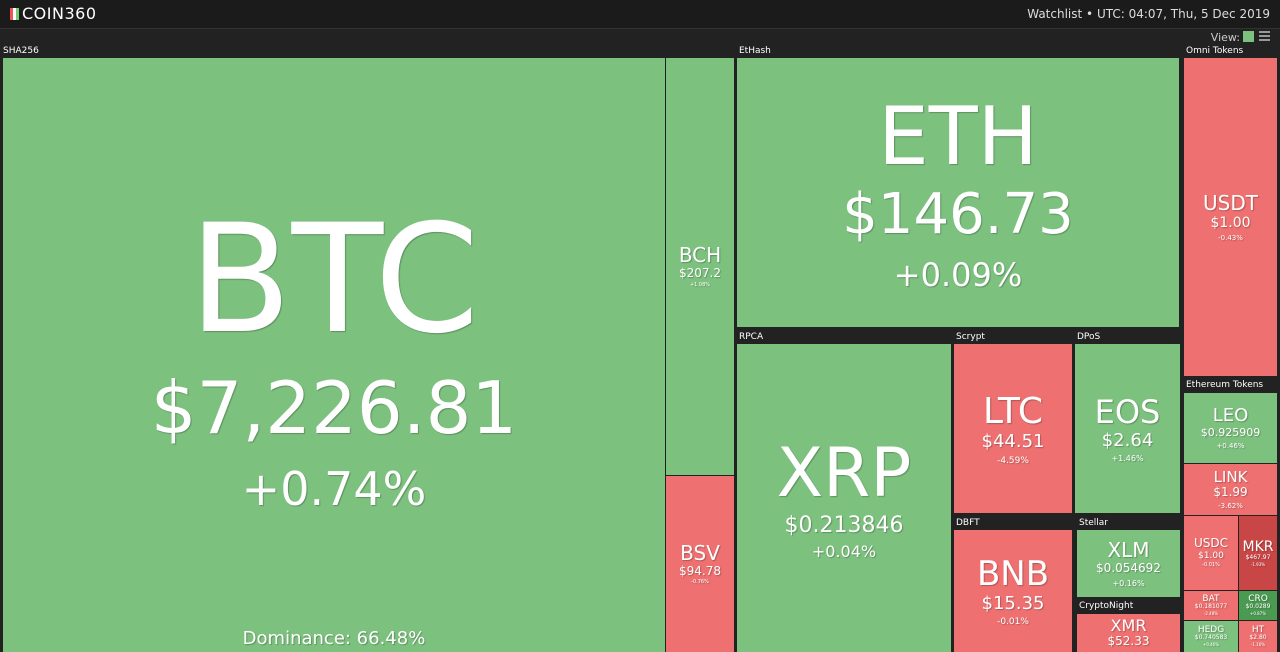 The height and width of the screenshot is (652, 1280). Describe the element at coordinates (958, 215) in the screenshot. I see `coin-price: $146.73` at that location.